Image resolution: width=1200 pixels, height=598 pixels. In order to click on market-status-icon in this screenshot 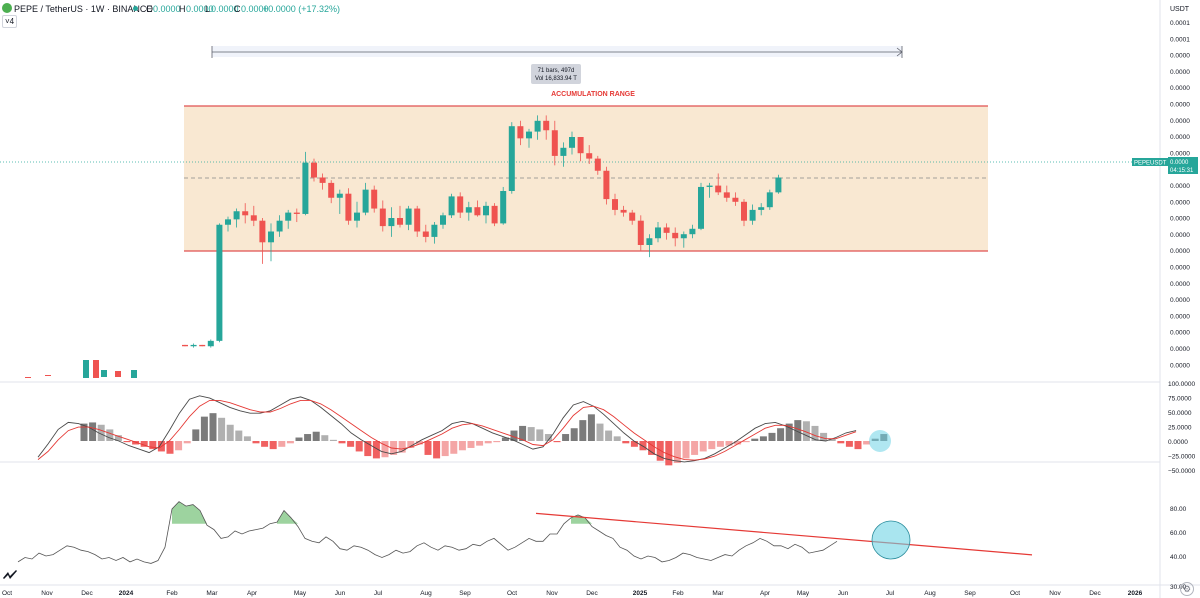, I will do `click(135, 8)`.